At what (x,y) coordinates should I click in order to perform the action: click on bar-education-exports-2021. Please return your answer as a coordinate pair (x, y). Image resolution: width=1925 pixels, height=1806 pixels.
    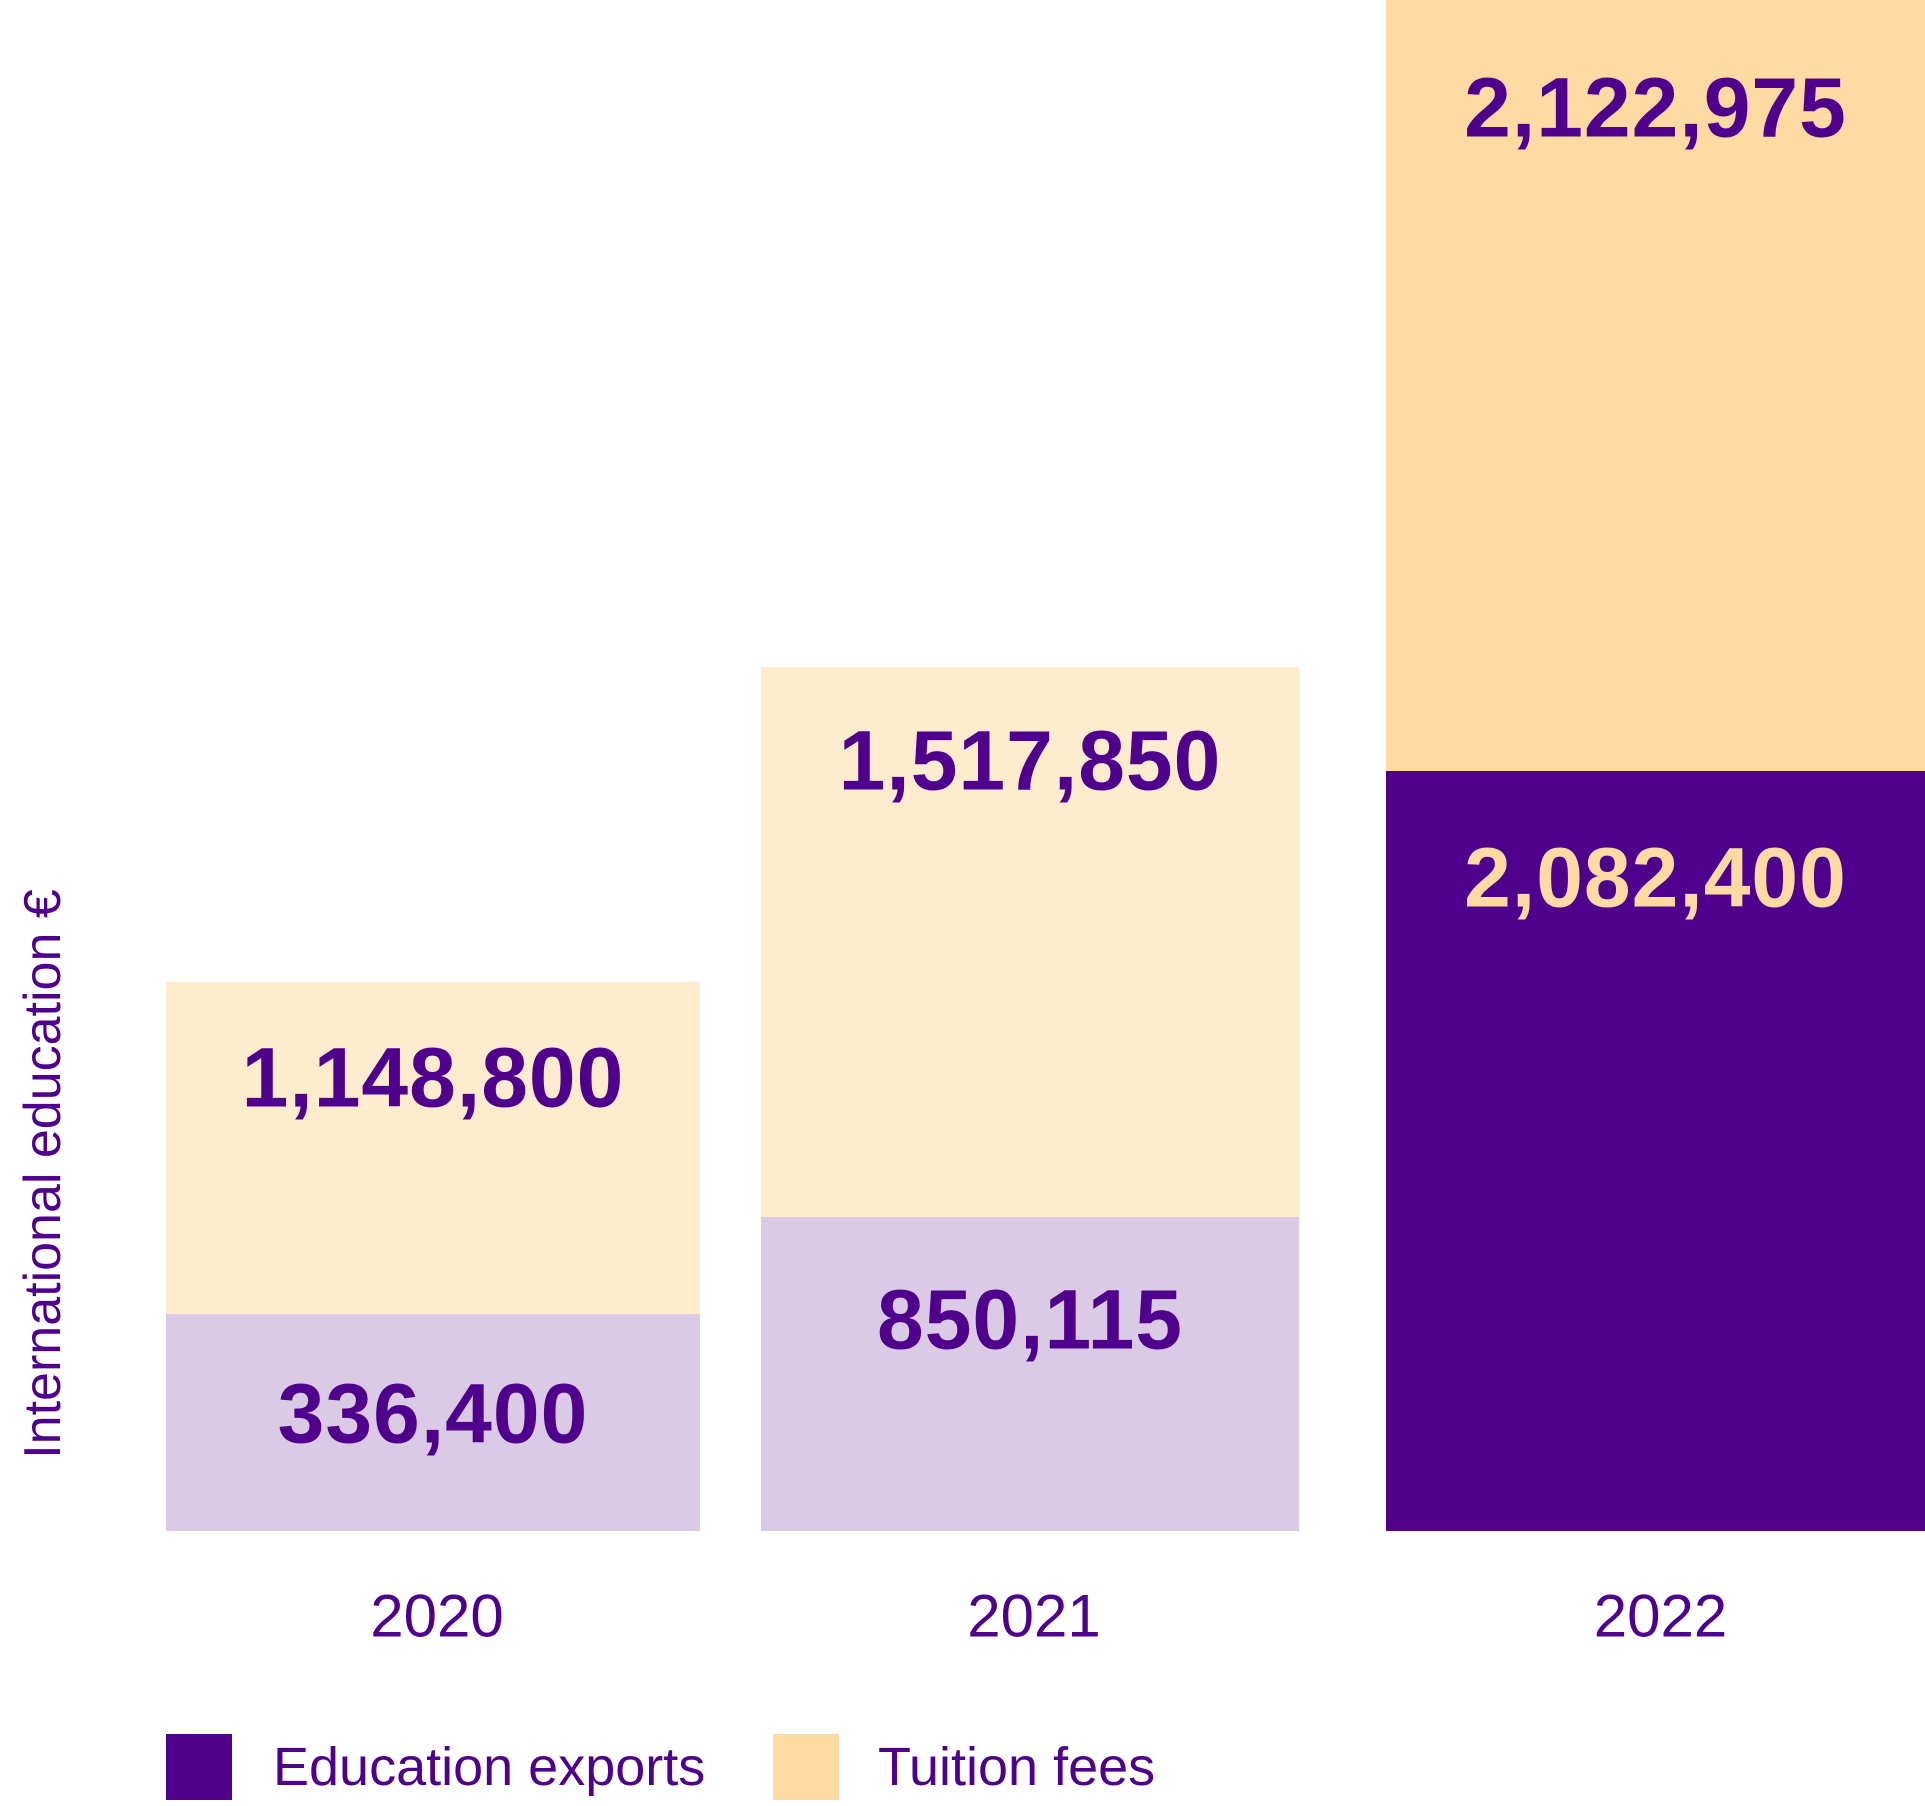
    Looking at the image, I should click on (1030, 1374).